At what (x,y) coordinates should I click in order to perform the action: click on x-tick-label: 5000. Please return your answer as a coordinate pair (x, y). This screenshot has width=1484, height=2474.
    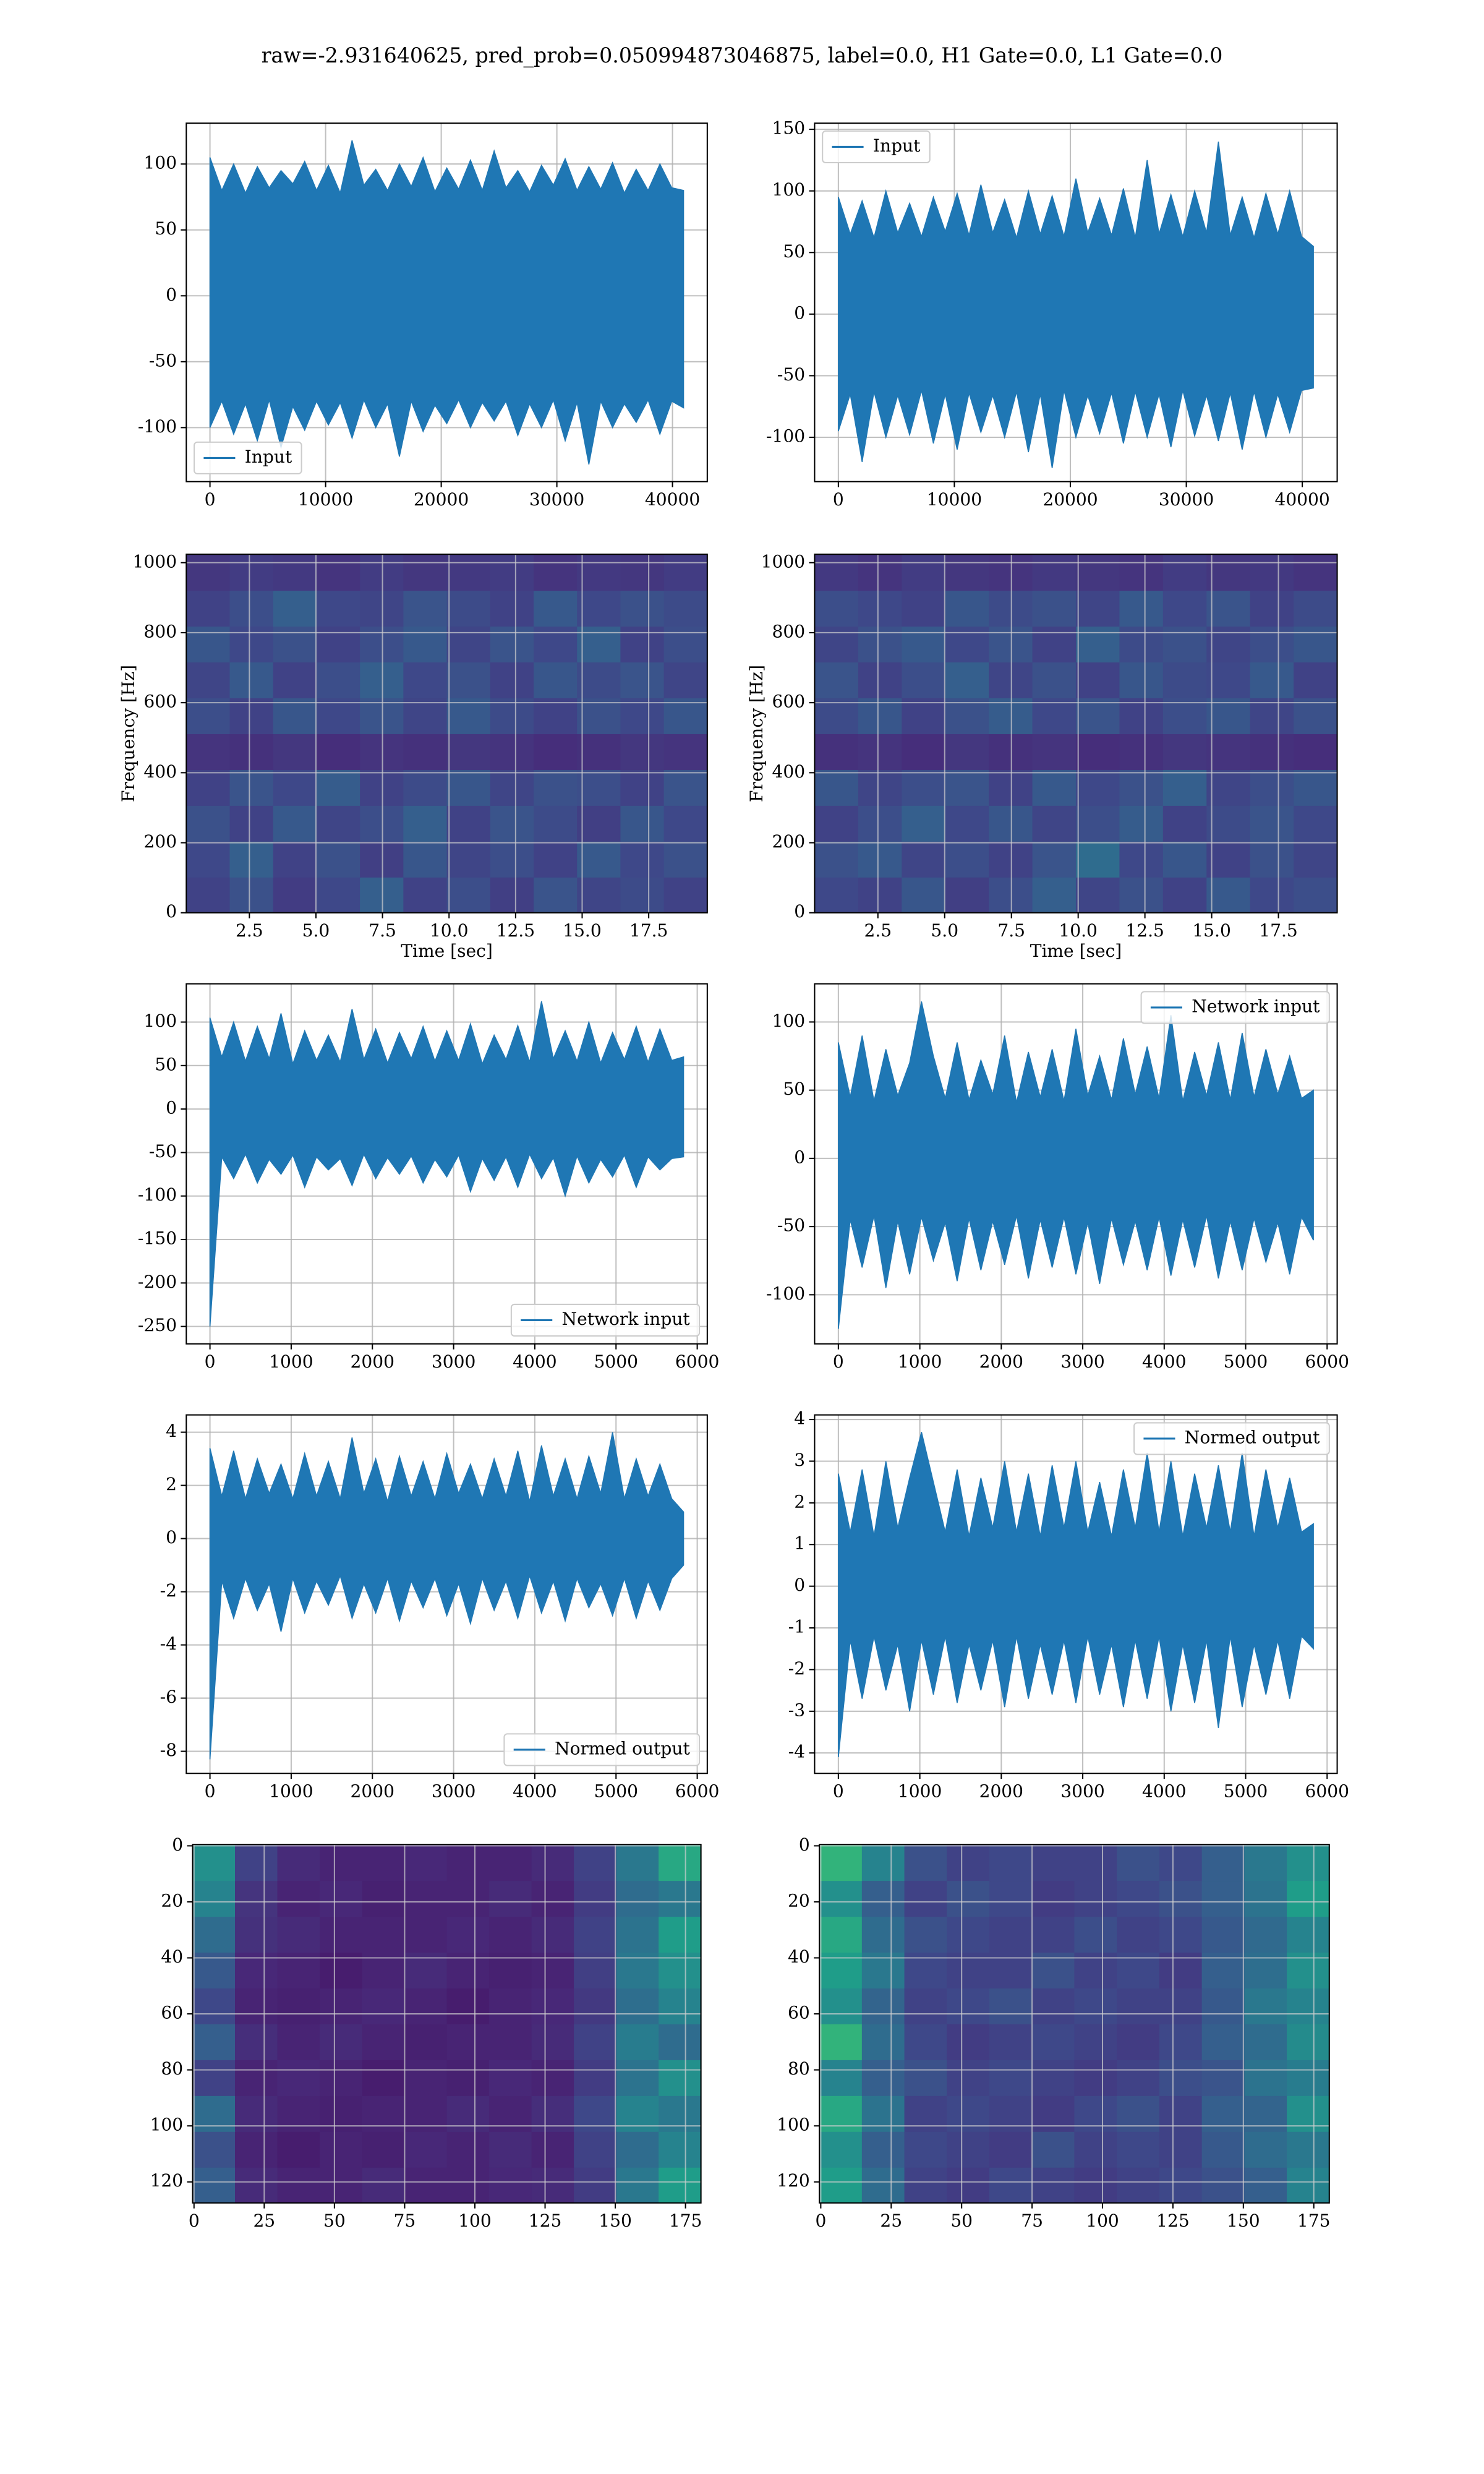
    Looking at the image, I should click on (616, 1791).